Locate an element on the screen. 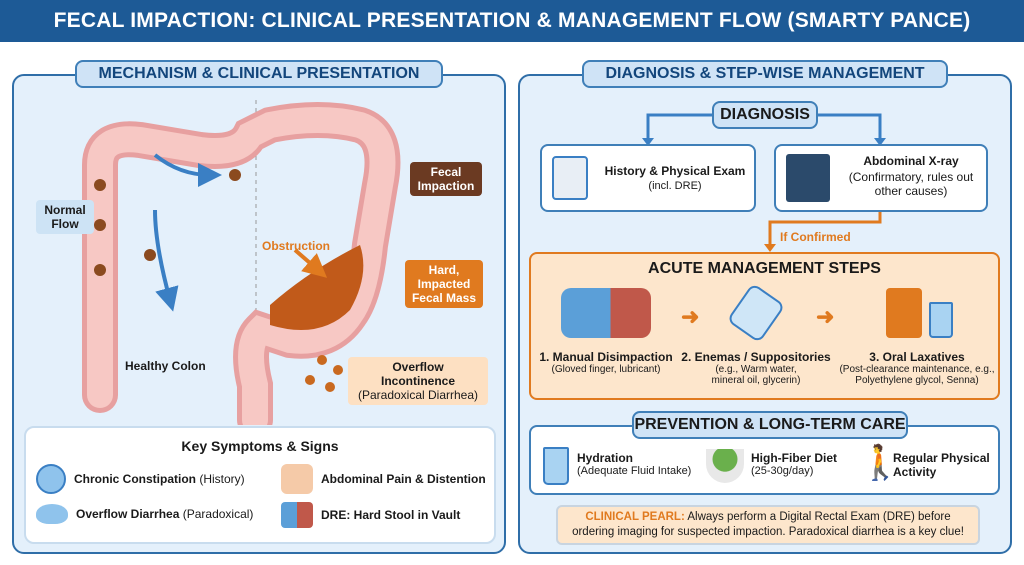  flow-arrow is located at coordinates (187, 170).